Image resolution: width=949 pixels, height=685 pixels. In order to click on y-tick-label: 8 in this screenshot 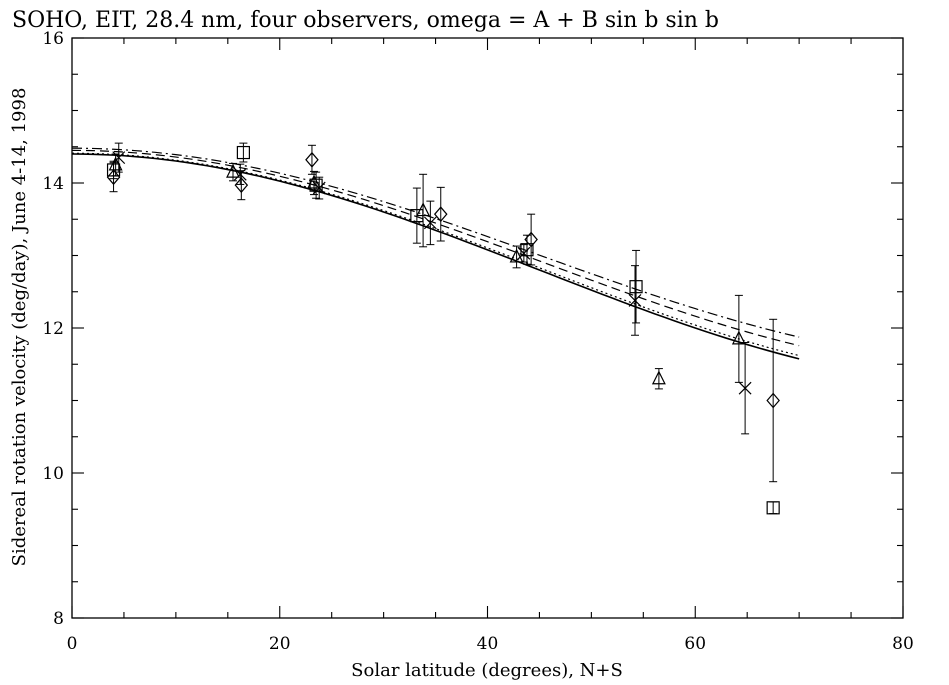, I will do `click(58, 619)`.